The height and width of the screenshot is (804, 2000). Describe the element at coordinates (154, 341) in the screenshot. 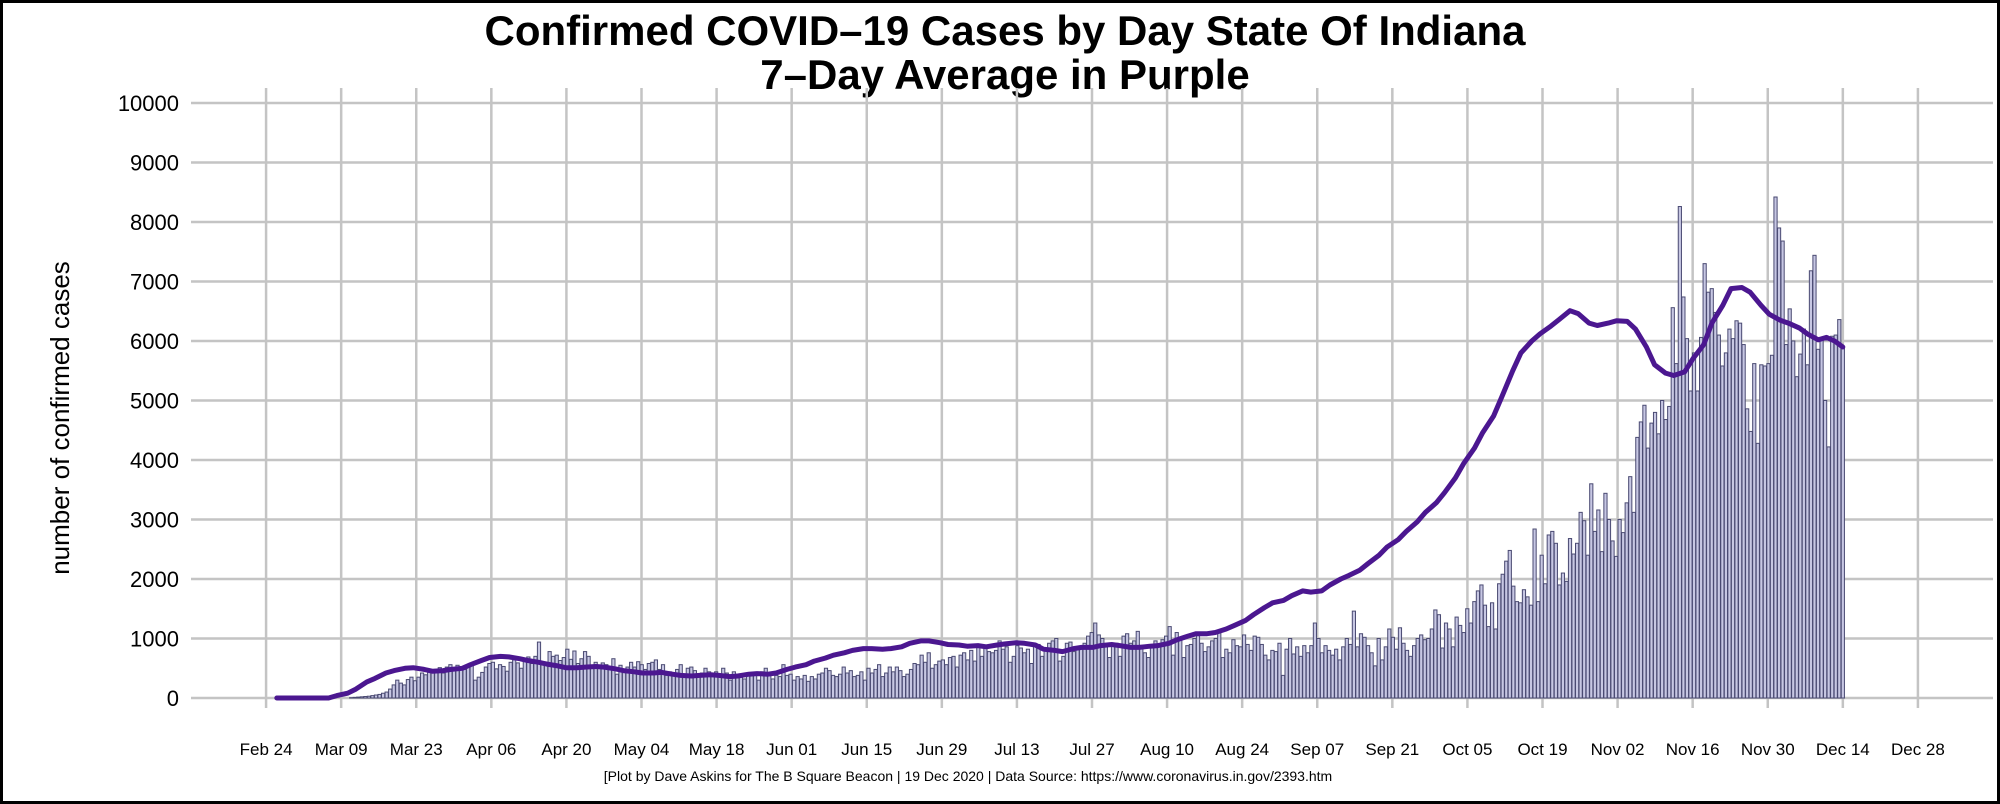

I see `y-tick-label: 6000` at that location.